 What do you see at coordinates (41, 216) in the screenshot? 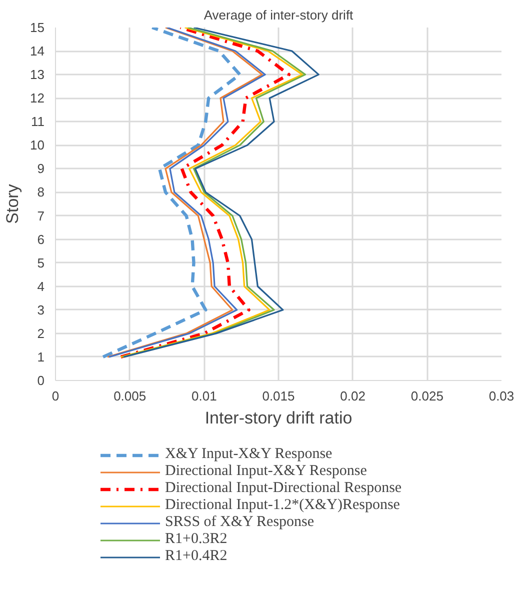
I see `y-tick-label: 7` at bounding box center [41, 216].